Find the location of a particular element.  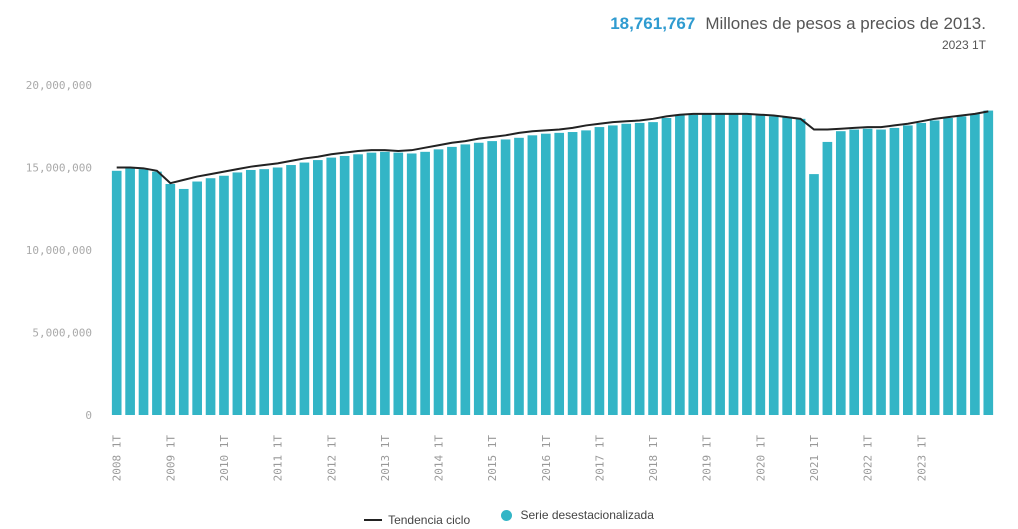

legend-trend-label: Tendencia ciclo is located at coordinates (429, 519).